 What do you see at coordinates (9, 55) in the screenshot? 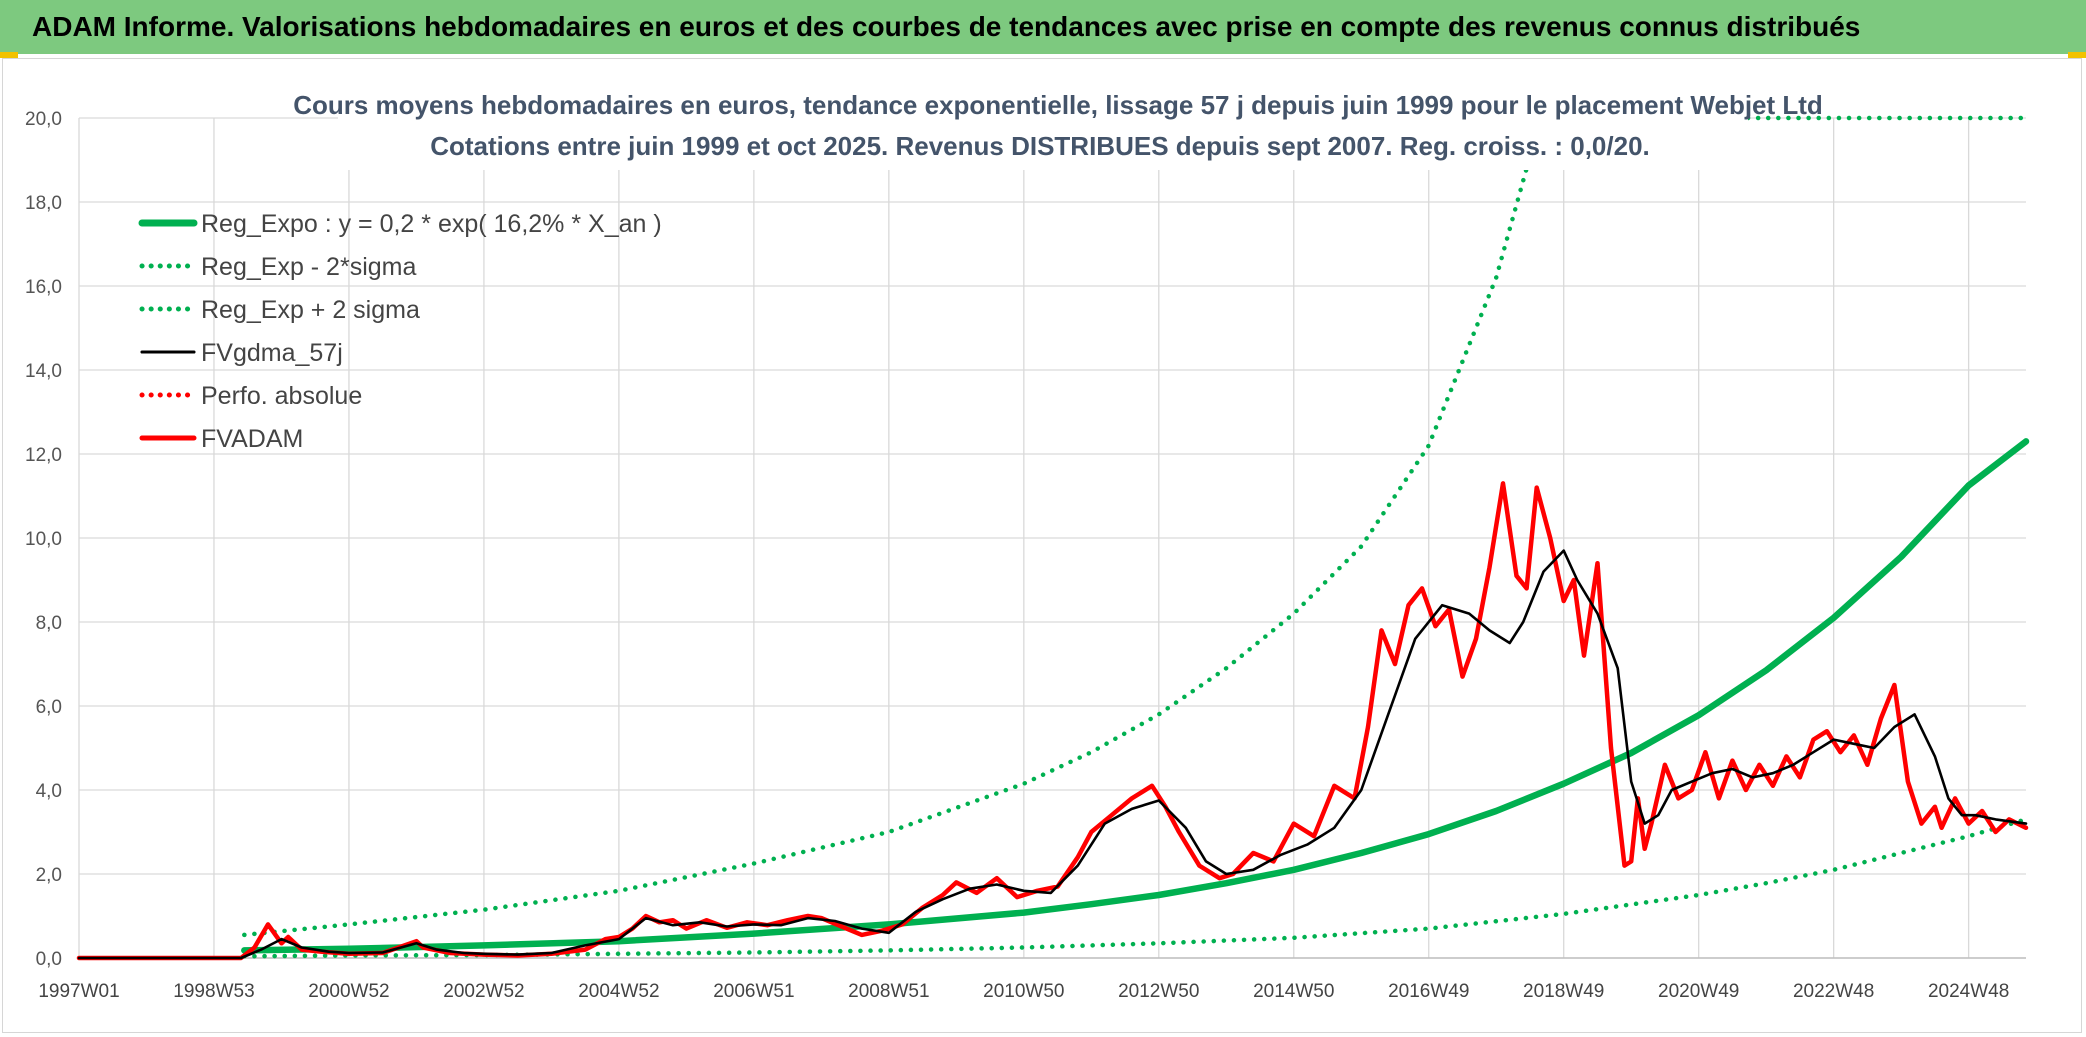
I see `left-corner-mark` at bounding box center [9, 55].